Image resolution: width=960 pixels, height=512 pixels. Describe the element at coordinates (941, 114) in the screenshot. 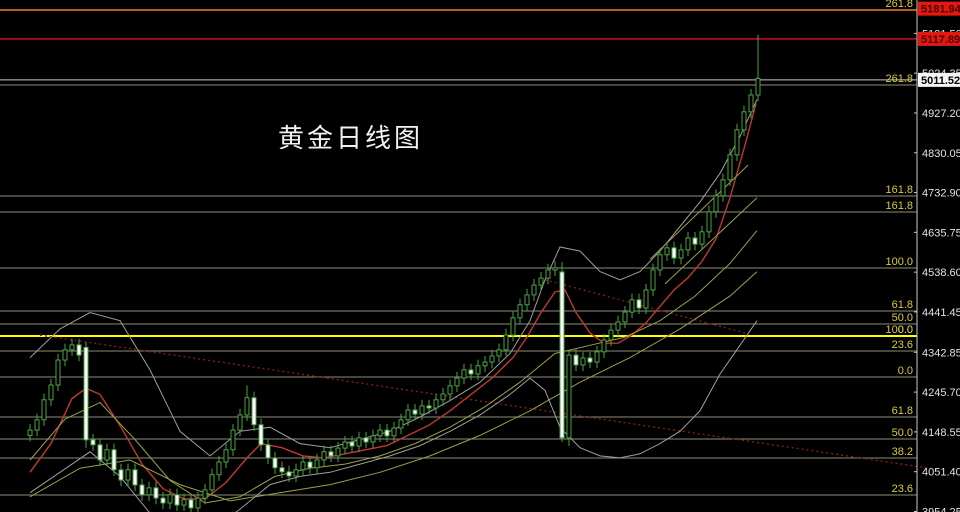

I see `price-axis-label: 4927.20` at that location.